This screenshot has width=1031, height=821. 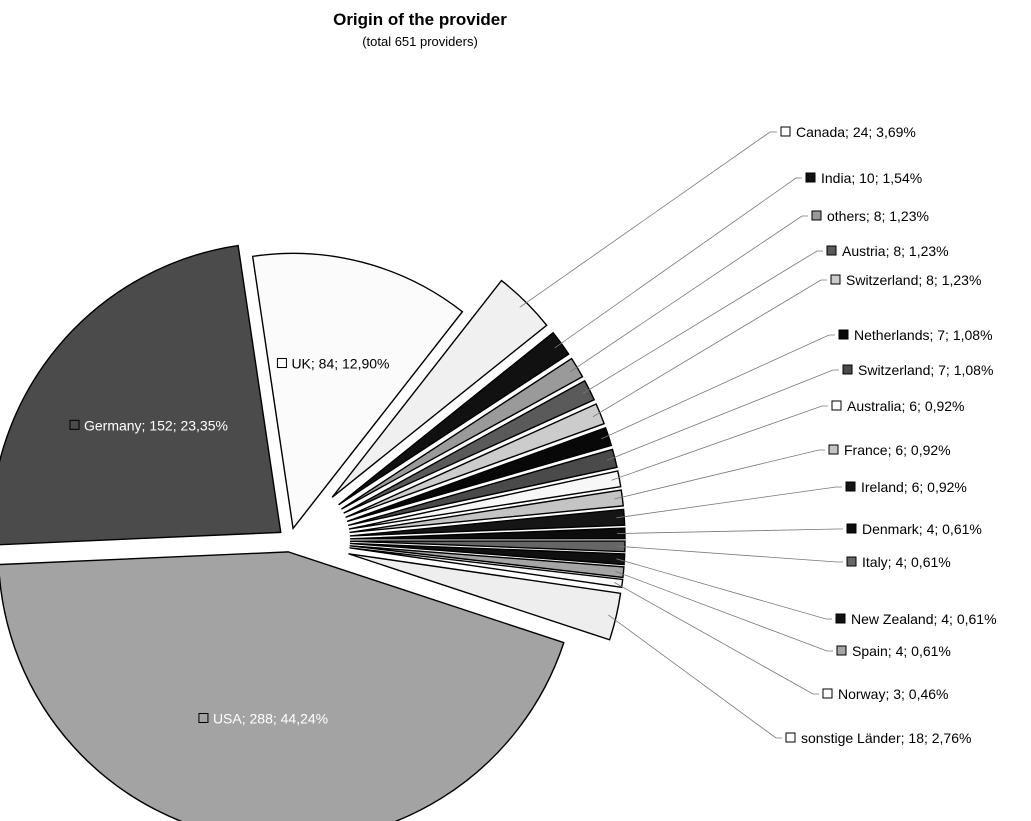 I want to click on data-label: Ireland; 6; 0,92%, so click(x=914, y=487).